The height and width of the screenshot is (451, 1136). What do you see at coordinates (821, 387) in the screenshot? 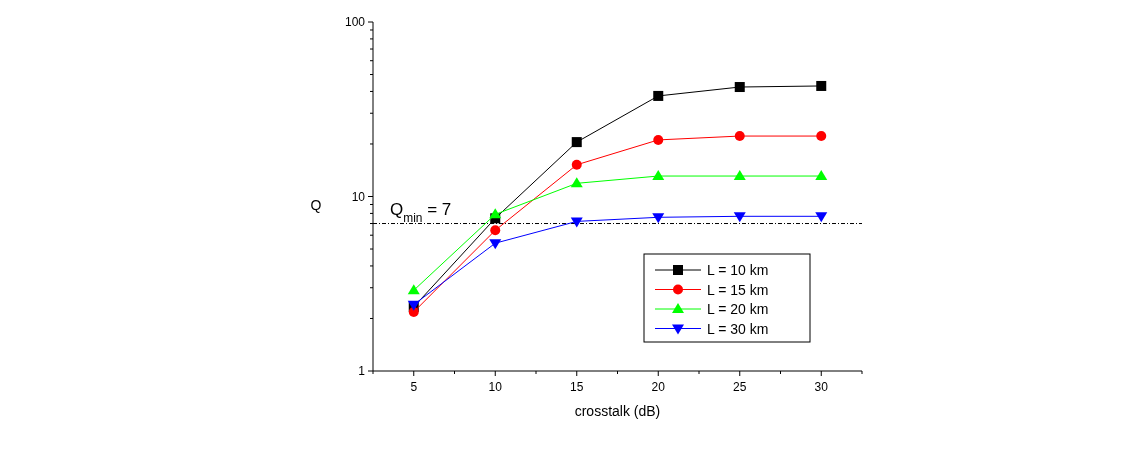
I see `x-tick-label: 30` at bounding box center [821, 387].